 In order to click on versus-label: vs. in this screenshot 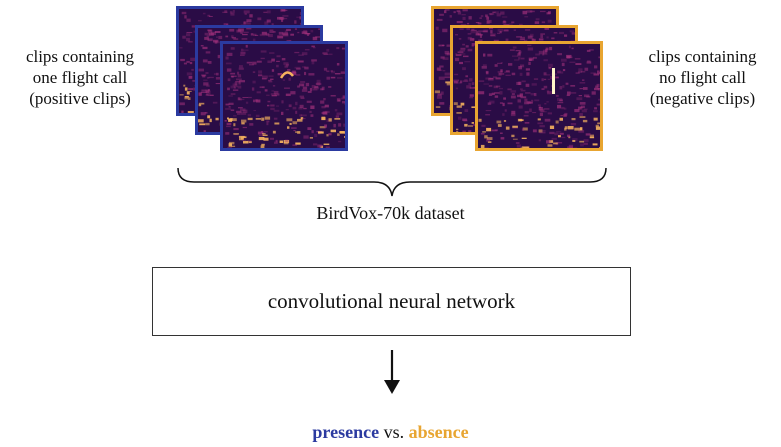, I will do `click(394, 432)`.